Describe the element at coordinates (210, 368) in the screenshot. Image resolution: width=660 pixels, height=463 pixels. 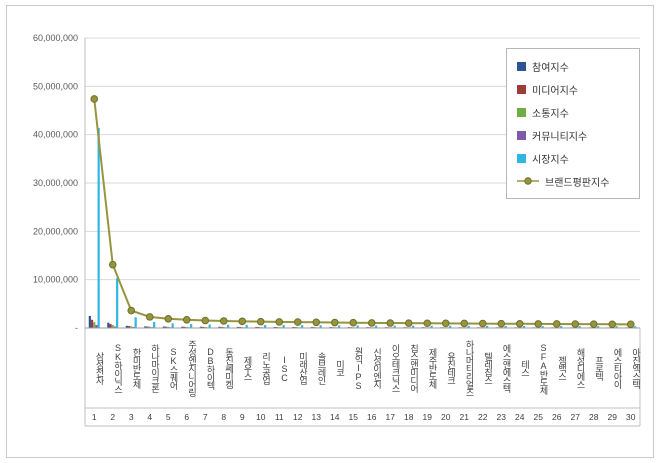
I see `category-label: DB하이텍` at that location.